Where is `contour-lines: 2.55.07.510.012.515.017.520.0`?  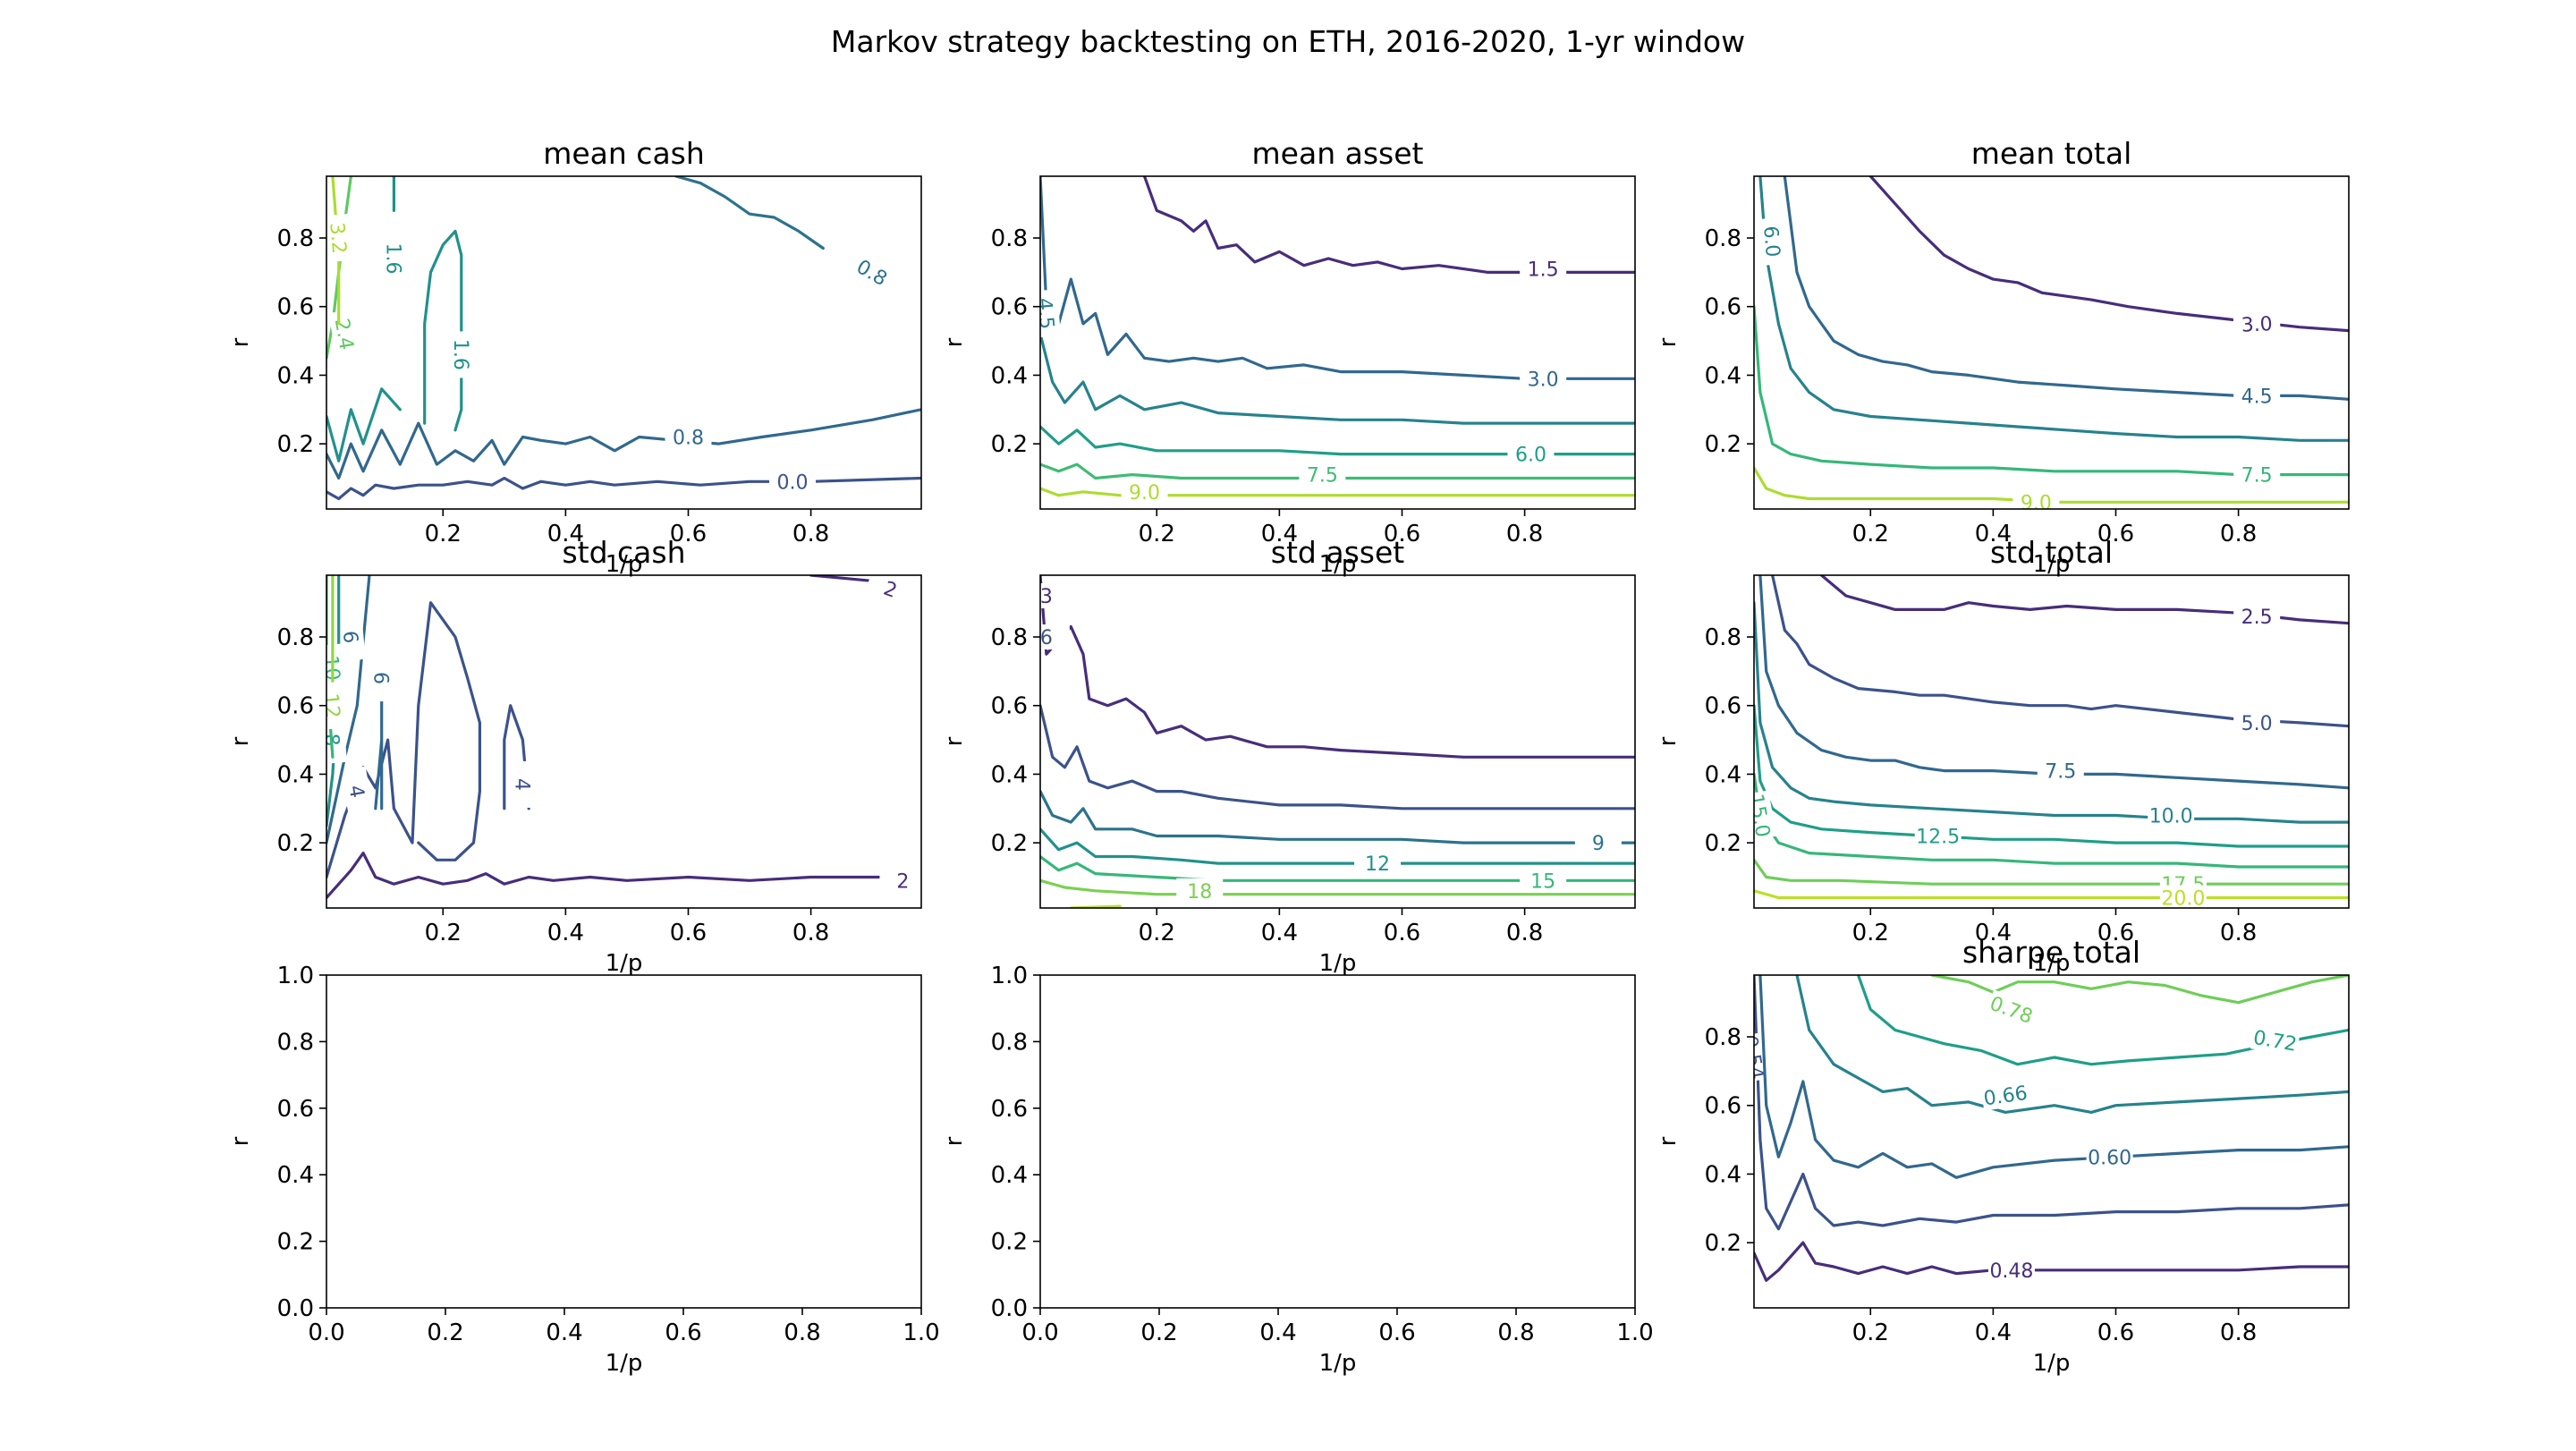
contour-lines: 2.55.07.510.012.515.017.520.0 is located at coordinates (2046, 742).